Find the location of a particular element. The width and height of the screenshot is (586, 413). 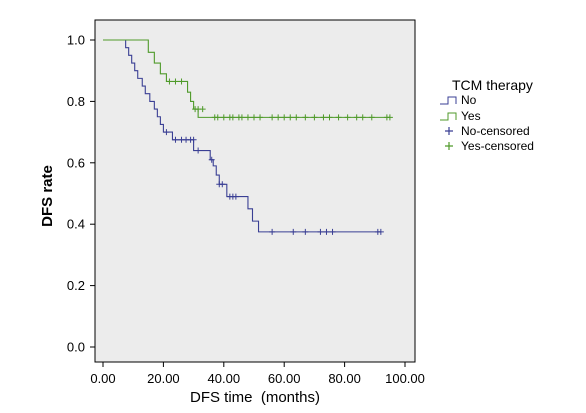

x-tick-label: 20.00 is located at coordinates (163, 378).